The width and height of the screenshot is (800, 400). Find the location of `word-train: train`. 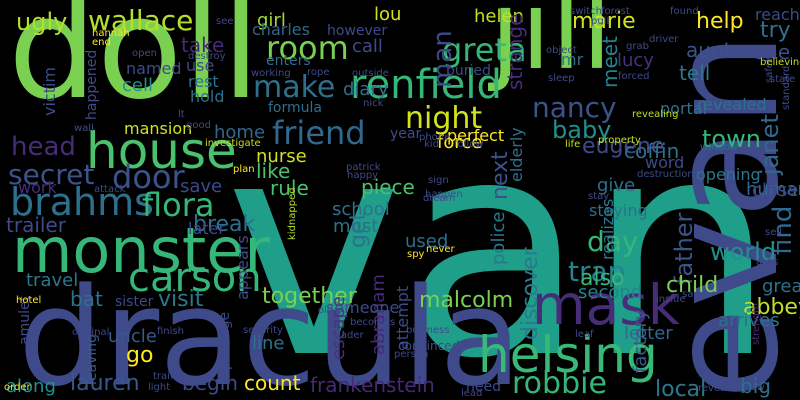

word-train: train is located at coordinates (165, 376).